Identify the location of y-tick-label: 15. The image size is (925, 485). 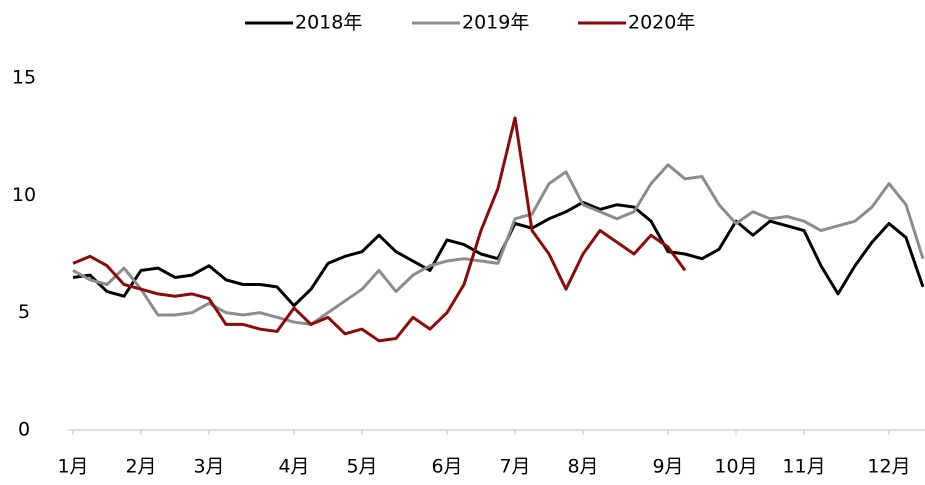
(24, 78).